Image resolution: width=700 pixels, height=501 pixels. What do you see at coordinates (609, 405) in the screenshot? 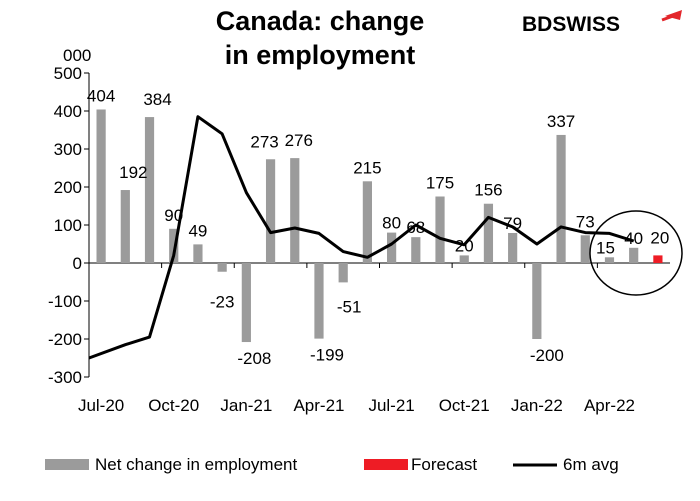
I see `x-tick-label: Apr-22` at bounding box center [609, 405].